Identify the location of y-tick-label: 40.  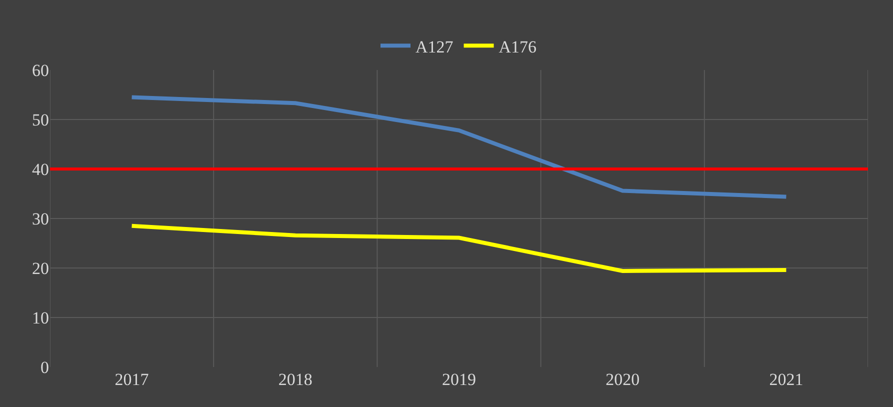
(40, 169).